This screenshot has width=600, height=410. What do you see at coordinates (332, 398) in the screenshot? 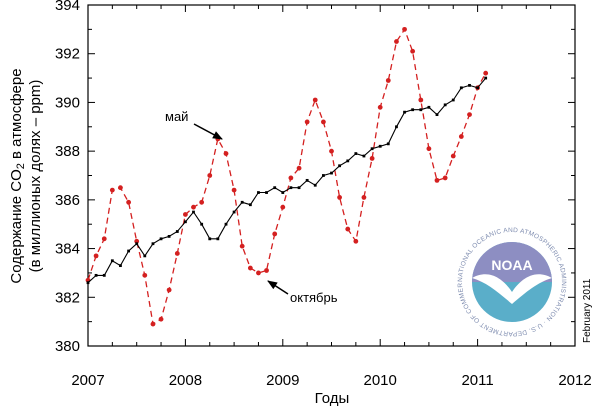
I see `x-axis-label: Годы` at bounding box center [332, 398].